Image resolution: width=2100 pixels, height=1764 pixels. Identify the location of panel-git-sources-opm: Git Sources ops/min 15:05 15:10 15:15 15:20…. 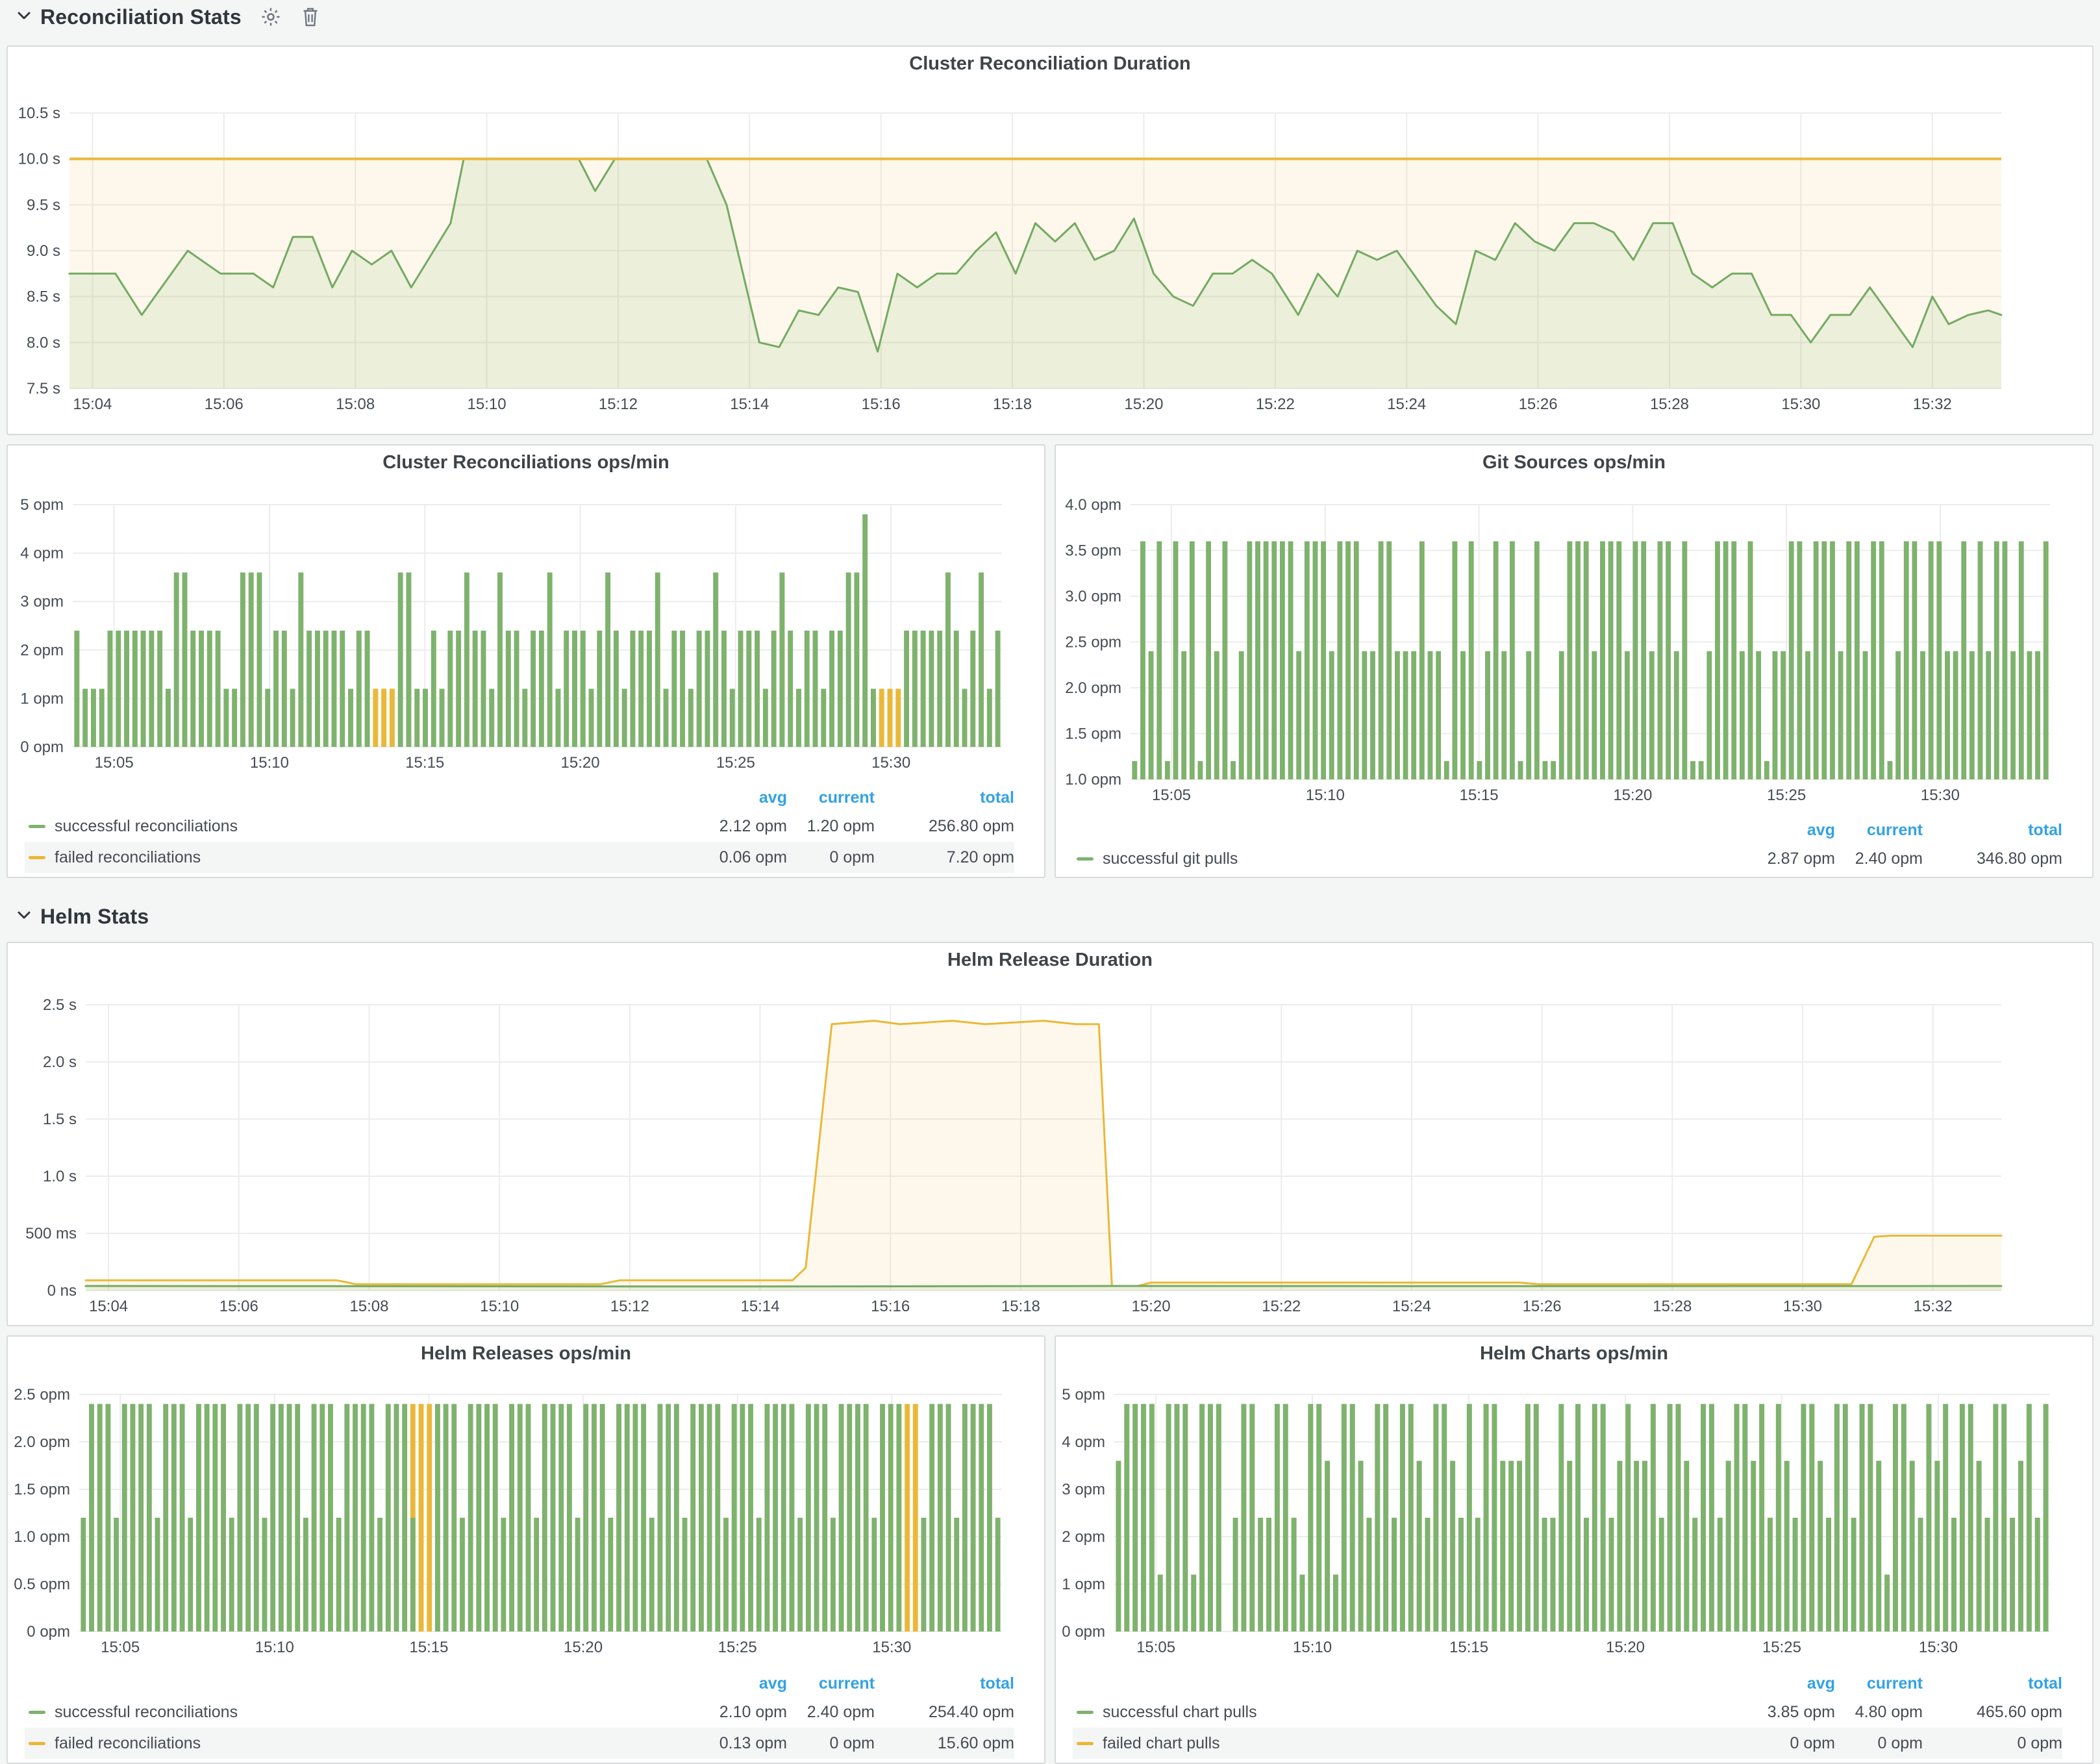
(1574, 661).